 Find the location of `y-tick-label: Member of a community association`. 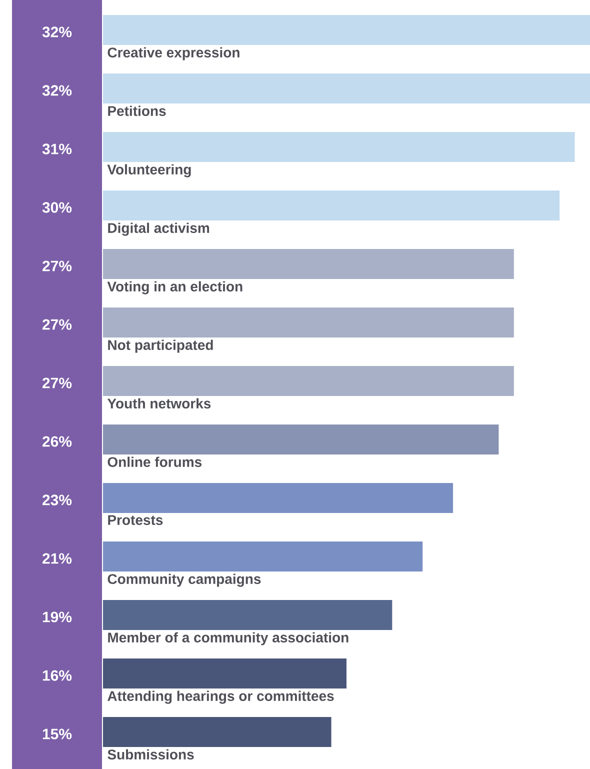

y-tick-label: Member of a community association is located at coordinates (228, 639).